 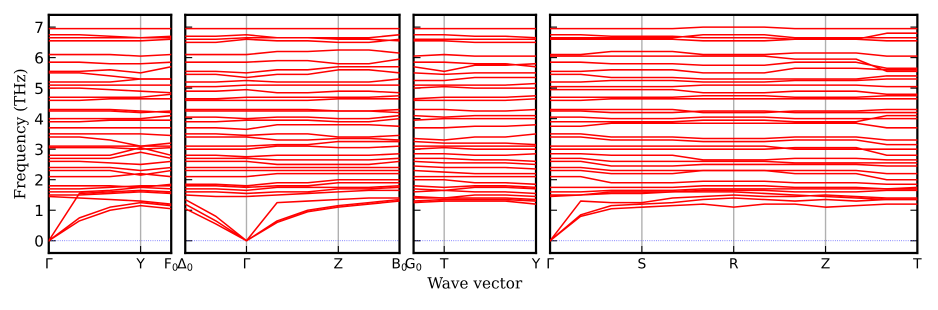 I want to click on y-tick-label: 0, so click(x=39, y=241).